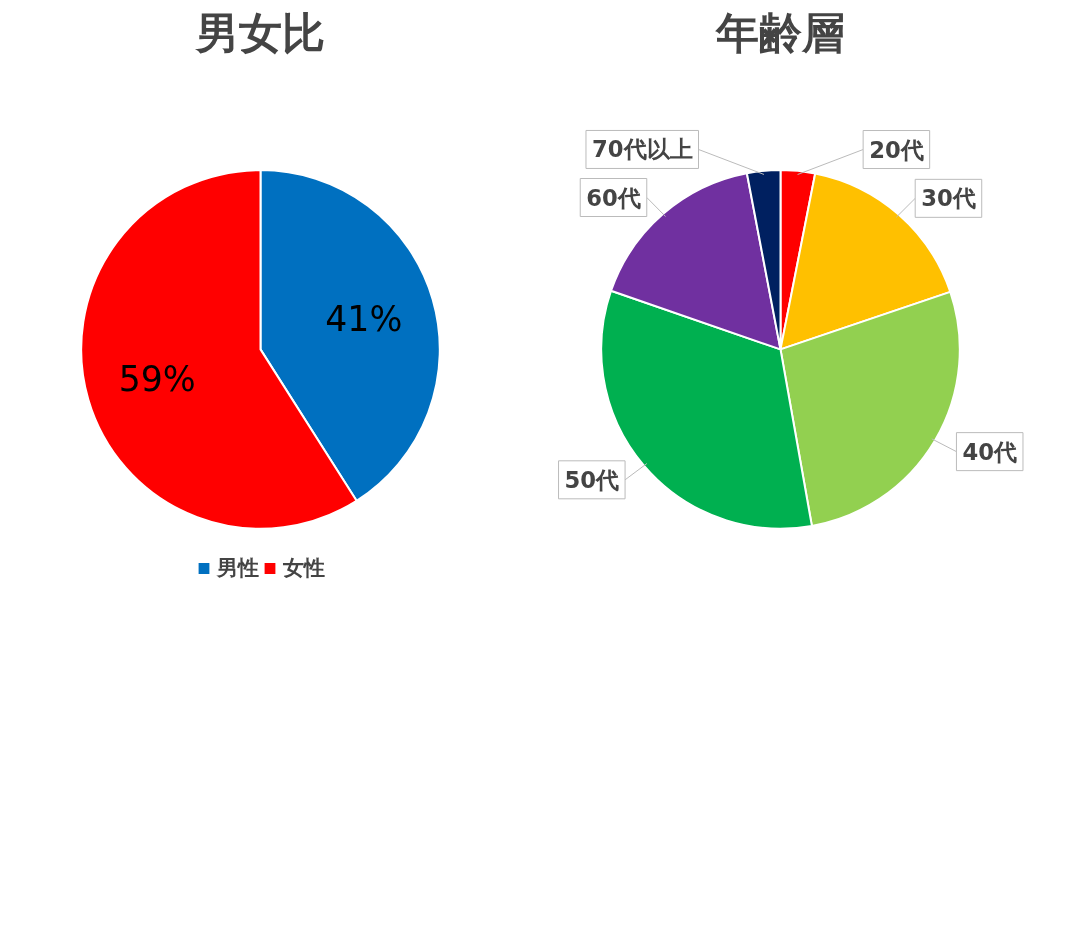 The height and width of the screenshot is (950, 1077). I want to click on data-label: 59%, so click(157, 379).